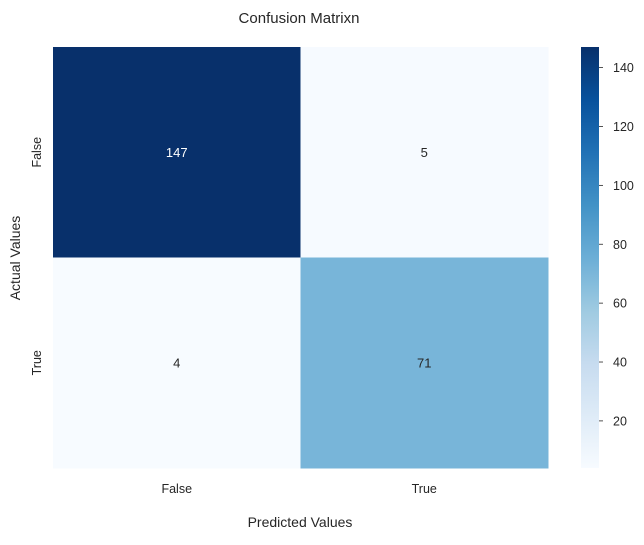  Describe the element at coordinates (176, 489) in the screenshot. I see `x-tick-label: False` at that location.